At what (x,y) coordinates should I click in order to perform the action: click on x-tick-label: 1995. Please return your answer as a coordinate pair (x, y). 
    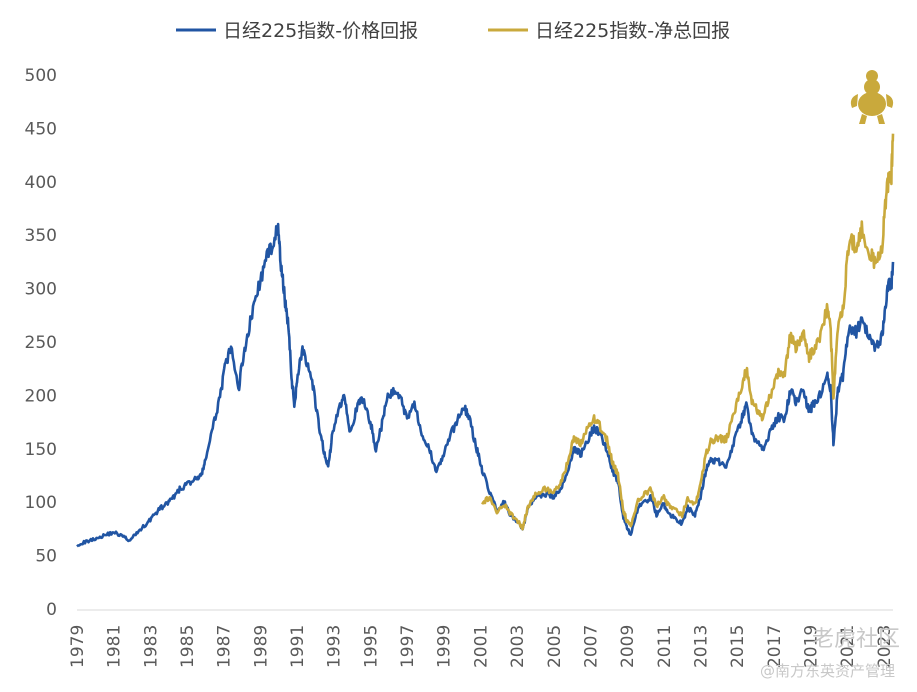
    Looking at the image, I should click on (371, 646).